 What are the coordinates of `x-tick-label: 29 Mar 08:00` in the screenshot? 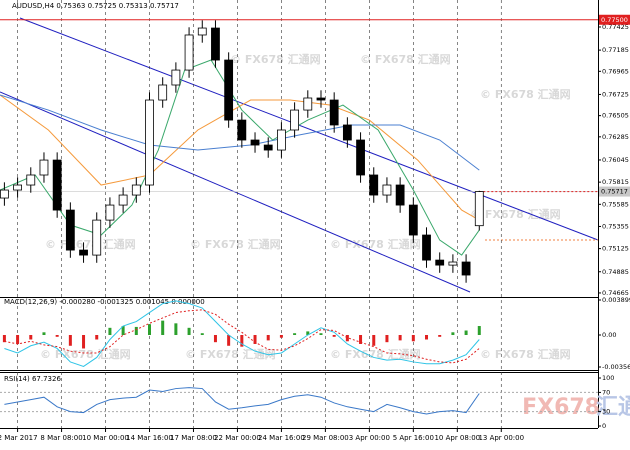 It's located at (325, 438).